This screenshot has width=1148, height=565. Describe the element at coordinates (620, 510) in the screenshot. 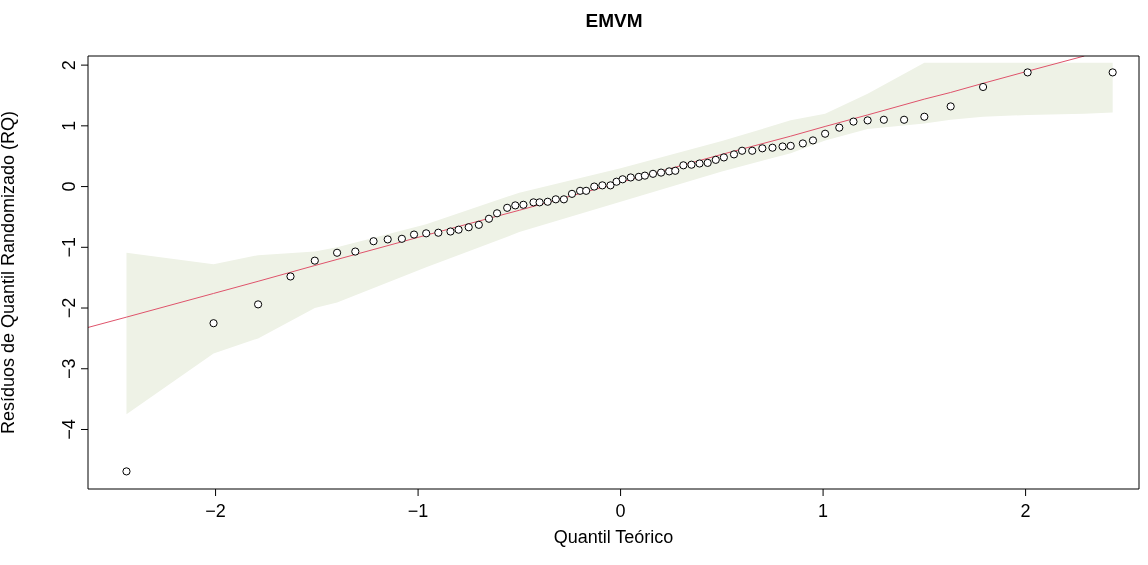

I see `x-tick-label: 0` at that location.